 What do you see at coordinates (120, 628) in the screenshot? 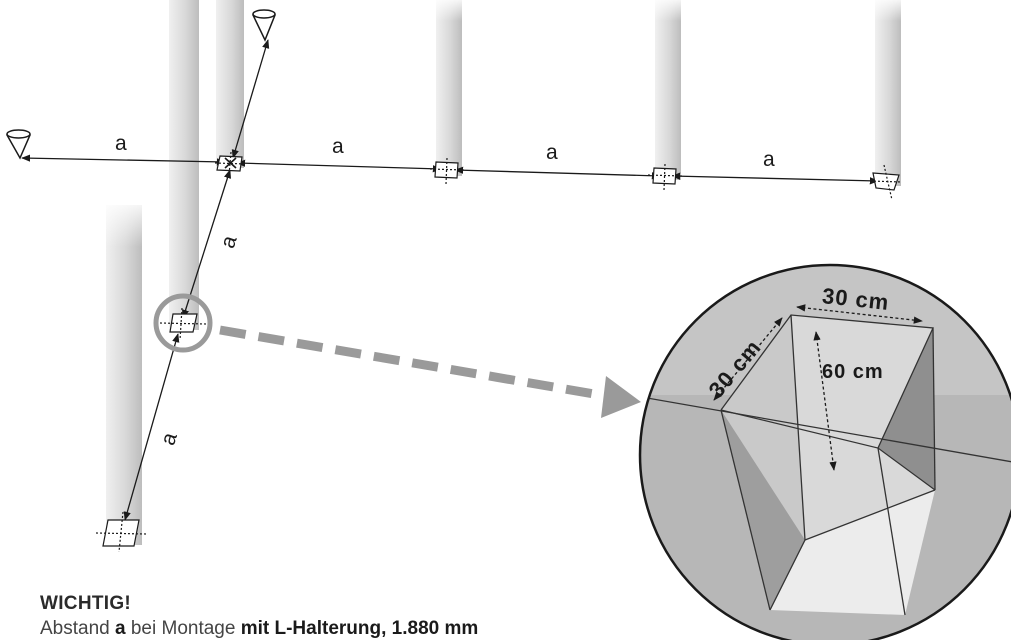
I see `note-text-a: a` at bounding box center [120, 628].